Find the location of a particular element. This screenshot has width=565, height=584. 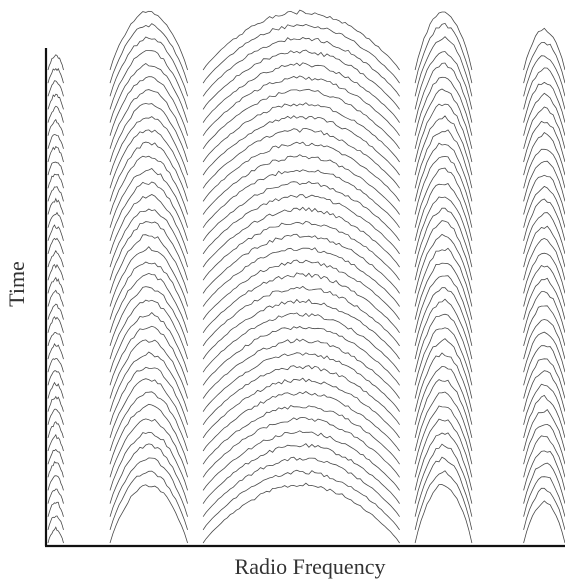

x-axis-label: Radio Frequency is located at coordinates (310, 566).